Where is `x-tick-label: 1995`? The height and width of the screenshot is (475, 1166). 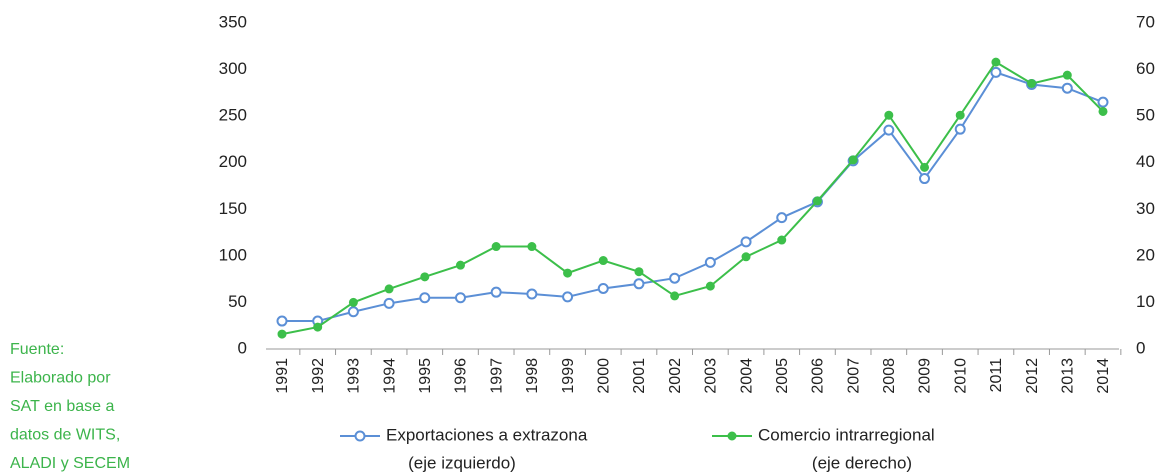
x-tick-label: 1995 is located at coordinates (425, 376).